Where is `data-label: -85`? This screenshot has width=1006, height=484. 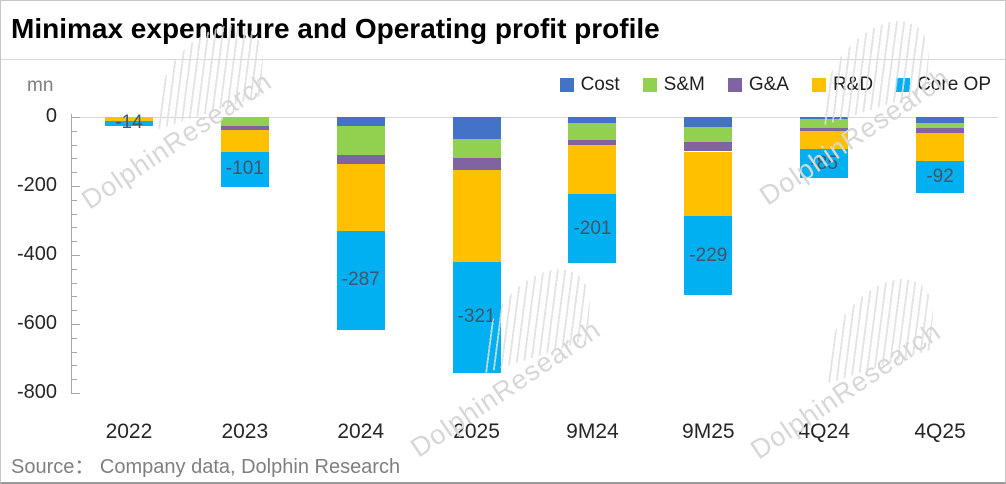 data-label: -85 is located at coordinates (824, 163).